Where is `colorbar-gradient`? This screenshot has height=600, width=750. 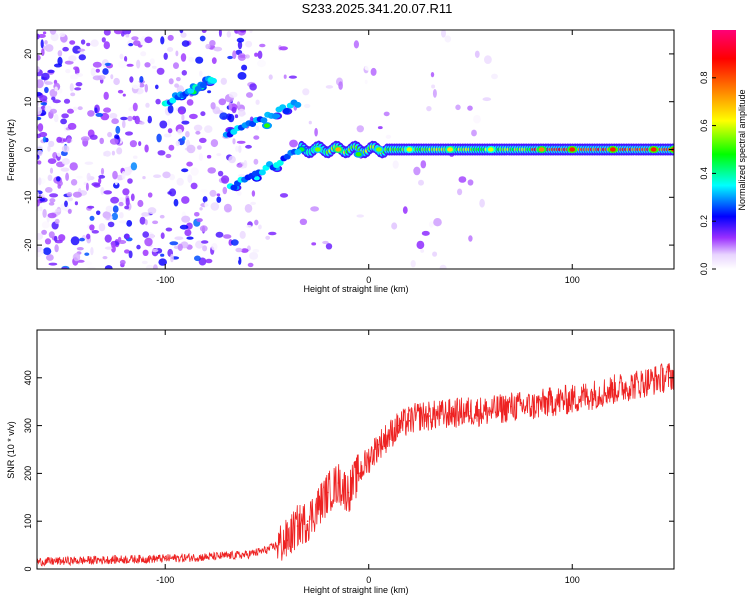 colorbar-gradient is located at coordinates (724, 149).